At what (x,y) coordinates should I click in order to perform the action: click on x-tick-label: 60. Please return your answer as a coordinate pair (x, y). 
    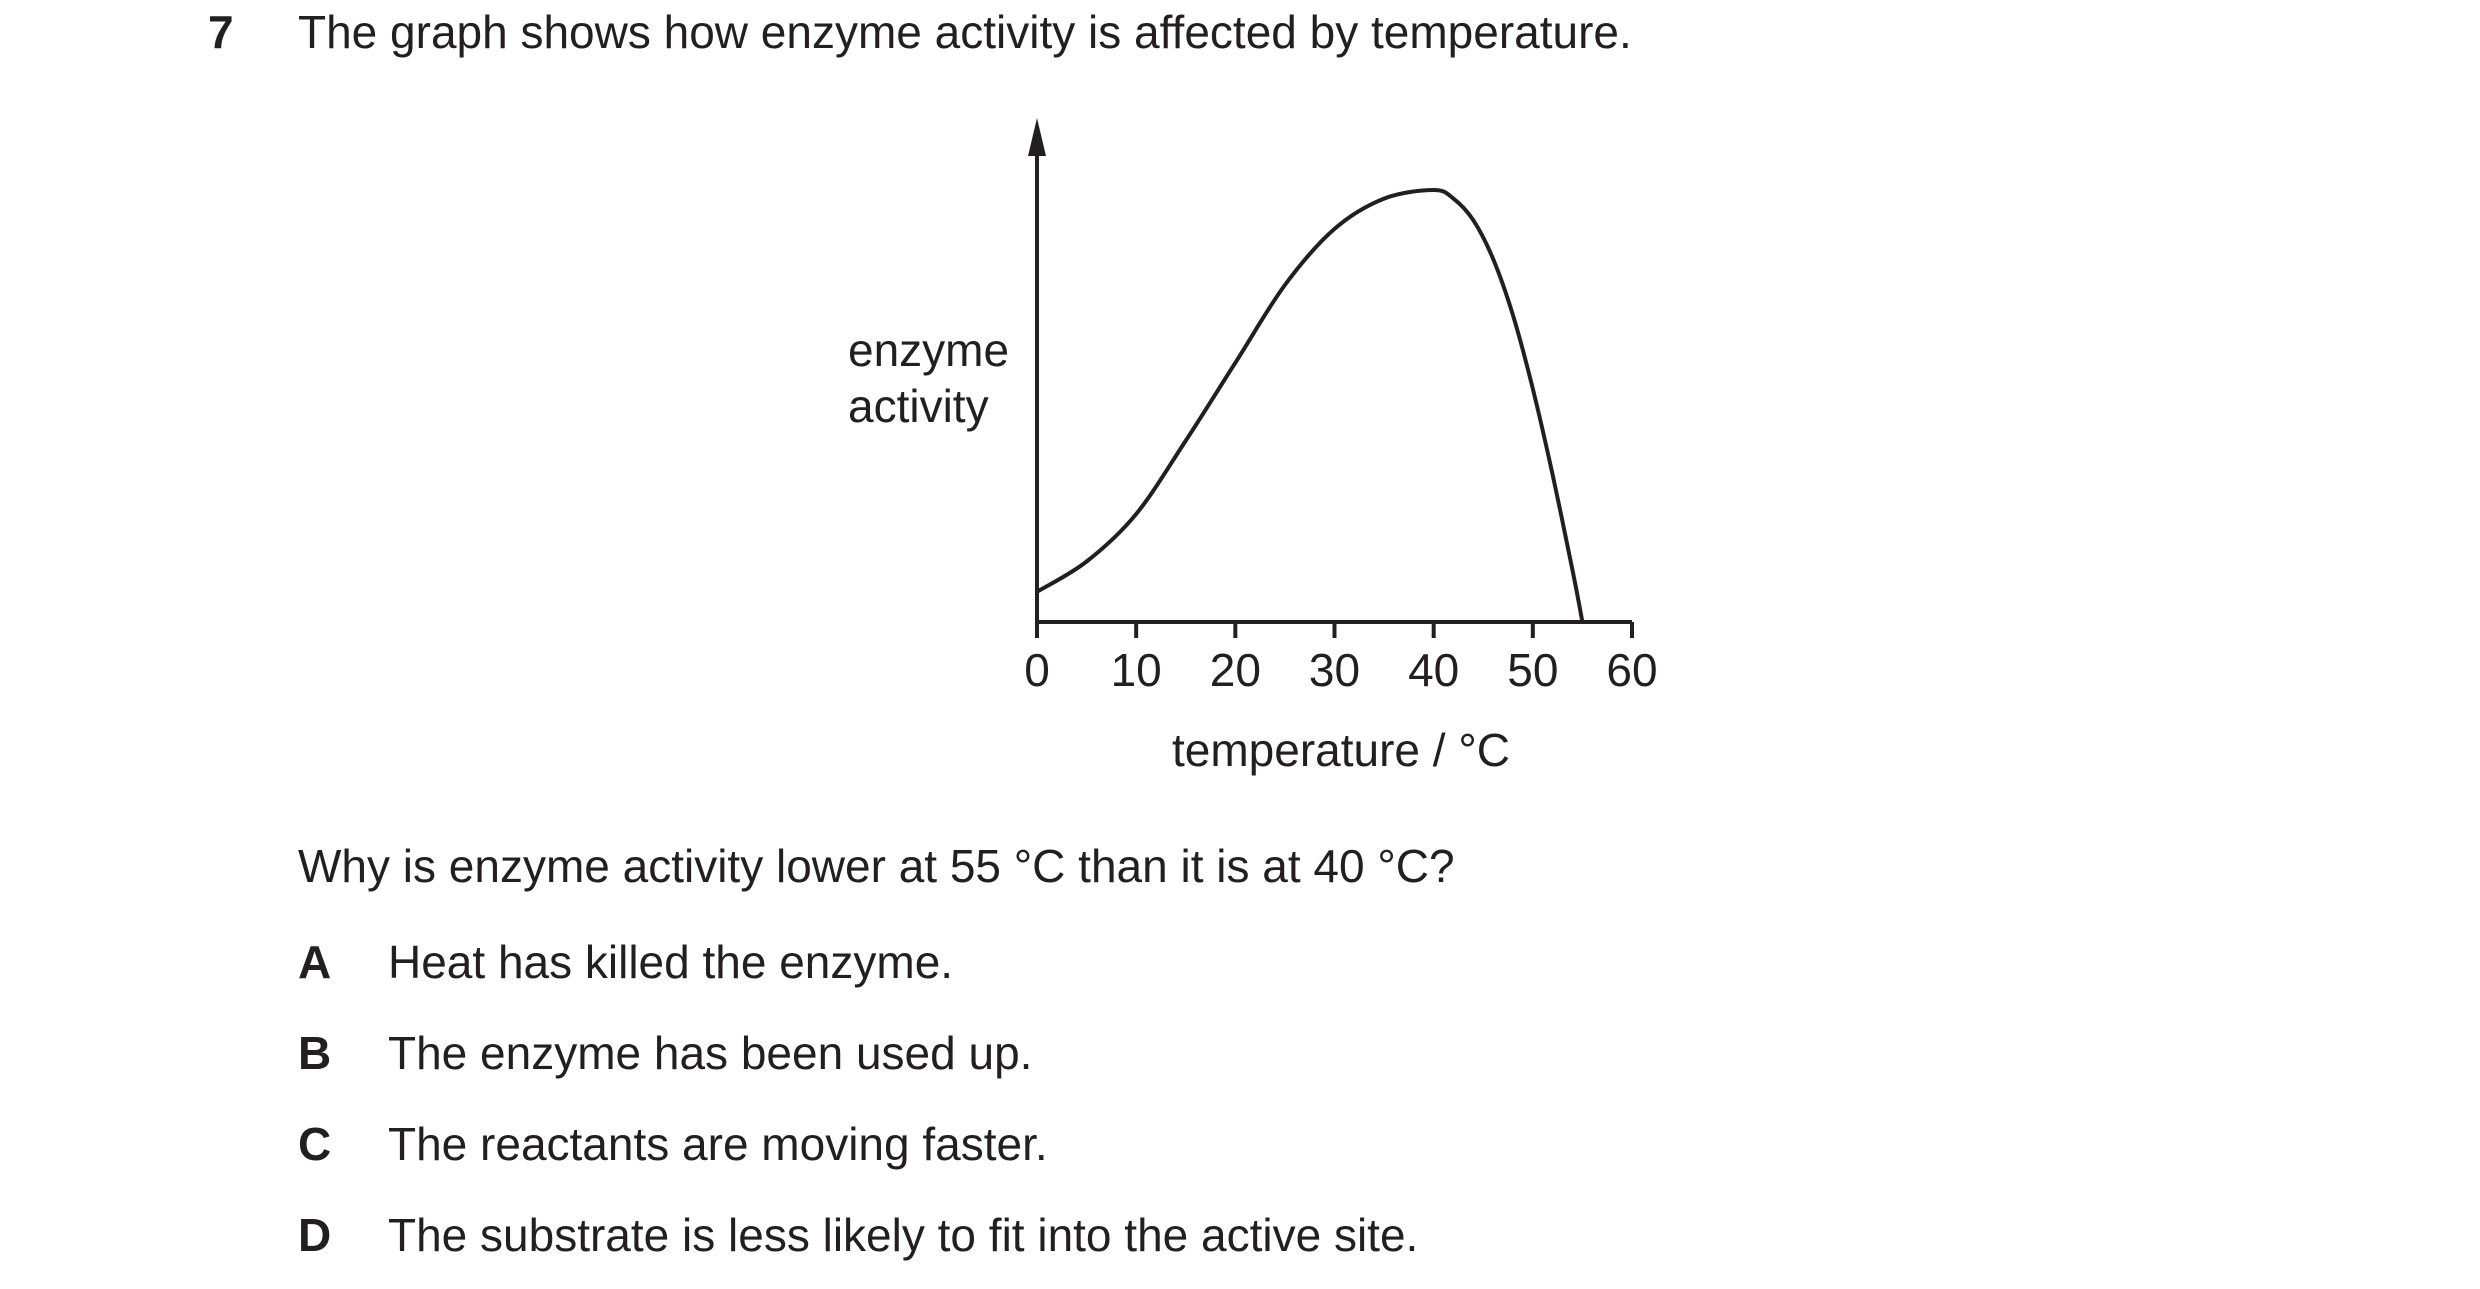
    Looking at the image, I should click on (1631, 670).